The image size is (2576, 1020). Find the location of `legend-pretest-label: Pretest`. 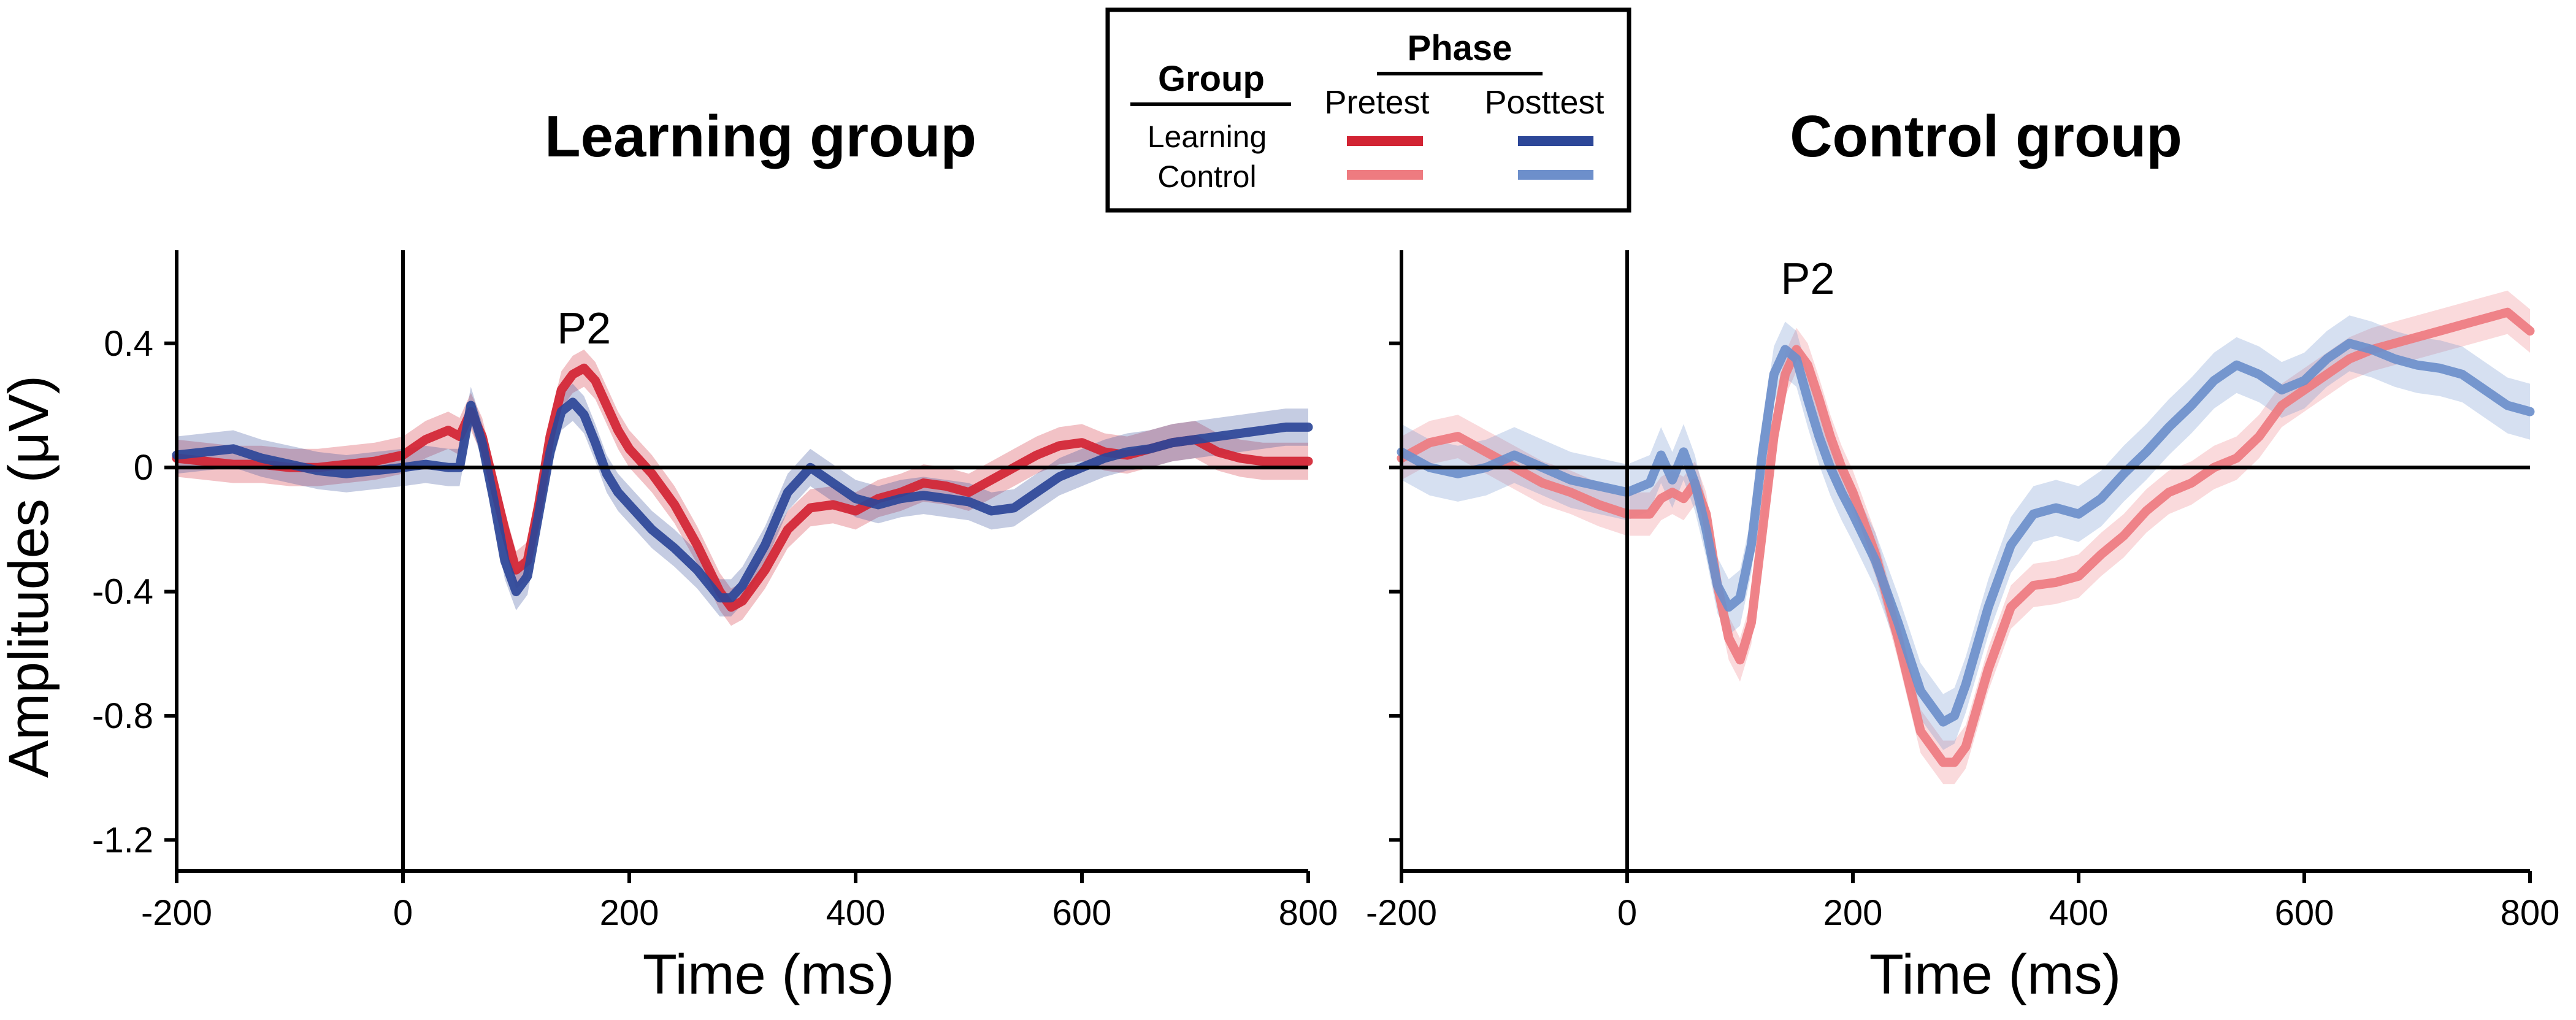

legend-pretest-label: Pretest is located at coordinates (1376, 102).